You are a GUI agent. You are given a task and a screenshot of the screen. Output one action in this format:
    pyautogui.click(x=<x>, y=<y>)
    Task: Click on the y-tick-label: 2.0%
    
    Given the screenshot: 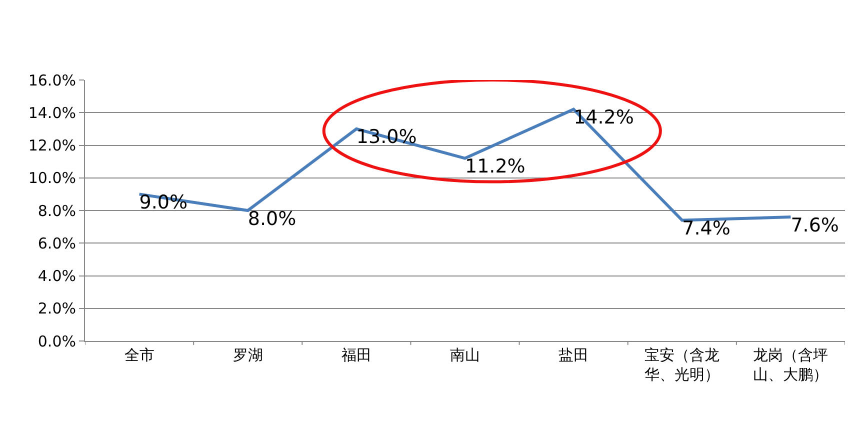 What is the action you would take?
    pyautogui.click(x=57, y=309)
    